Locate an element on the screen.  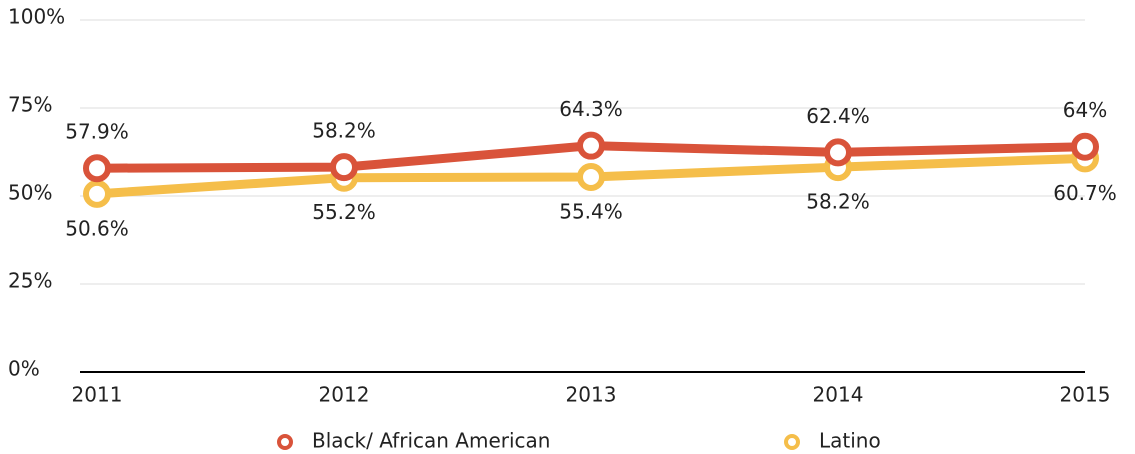
data-label: 62.4% is located at coordinates (838, 116).